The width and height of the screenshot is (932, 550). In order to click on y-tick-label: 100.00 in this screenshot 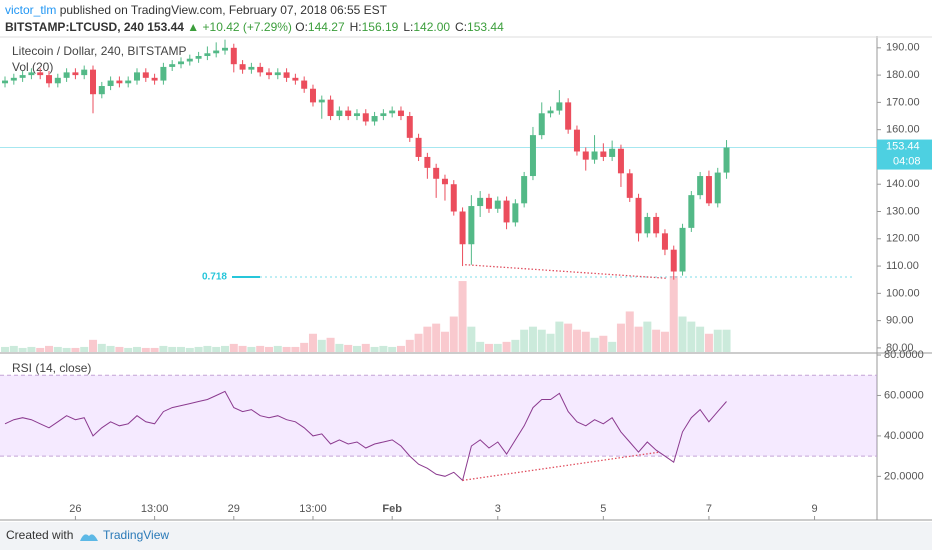, I will do `click(903, 293)`.